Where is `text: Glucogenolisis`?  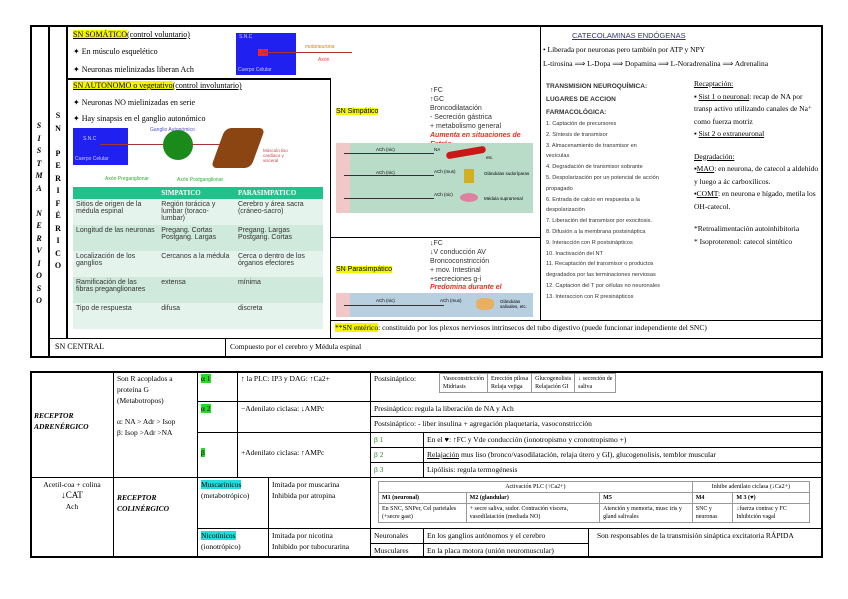
text: Glucogenolisis is located at coordinates (553, 379).